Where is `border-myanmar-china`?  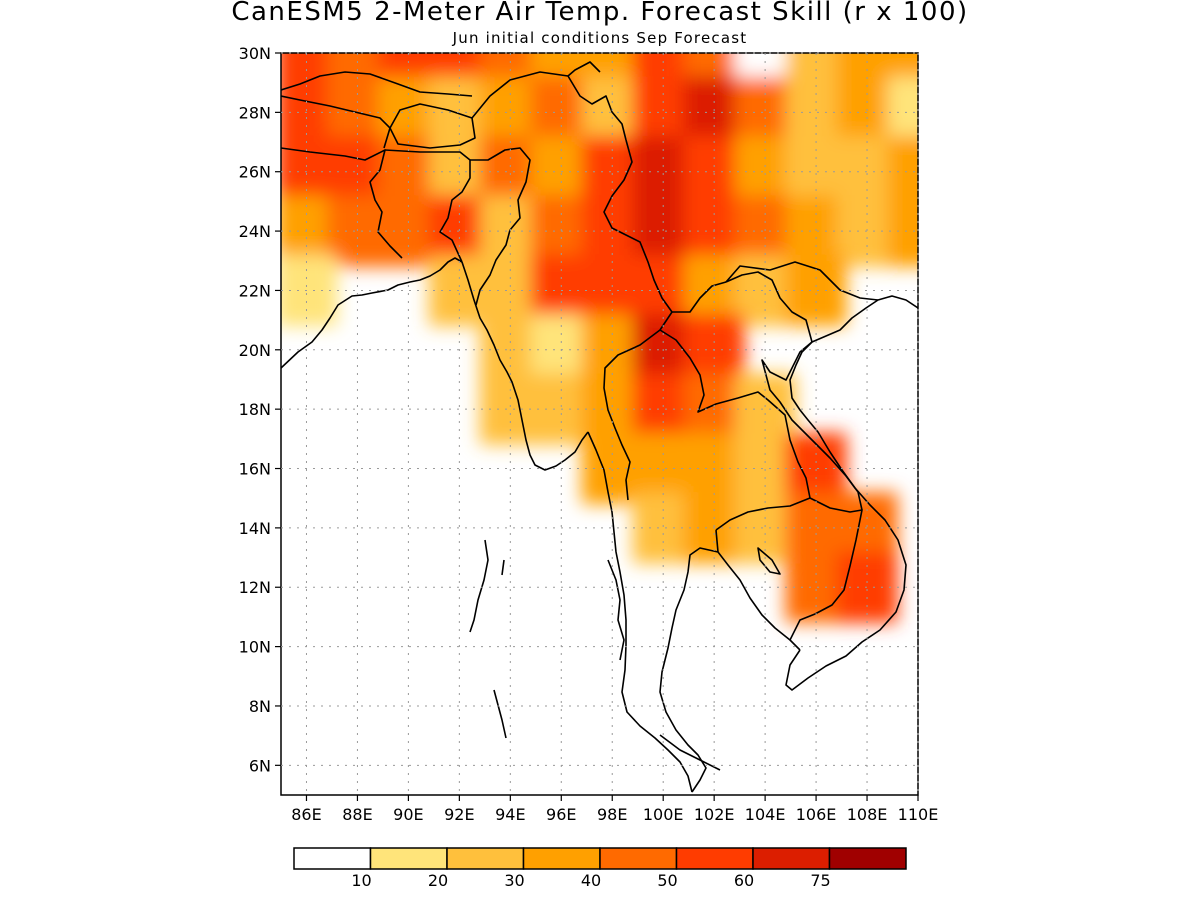
border-myanmar-china is located at coordinates (665, 226).